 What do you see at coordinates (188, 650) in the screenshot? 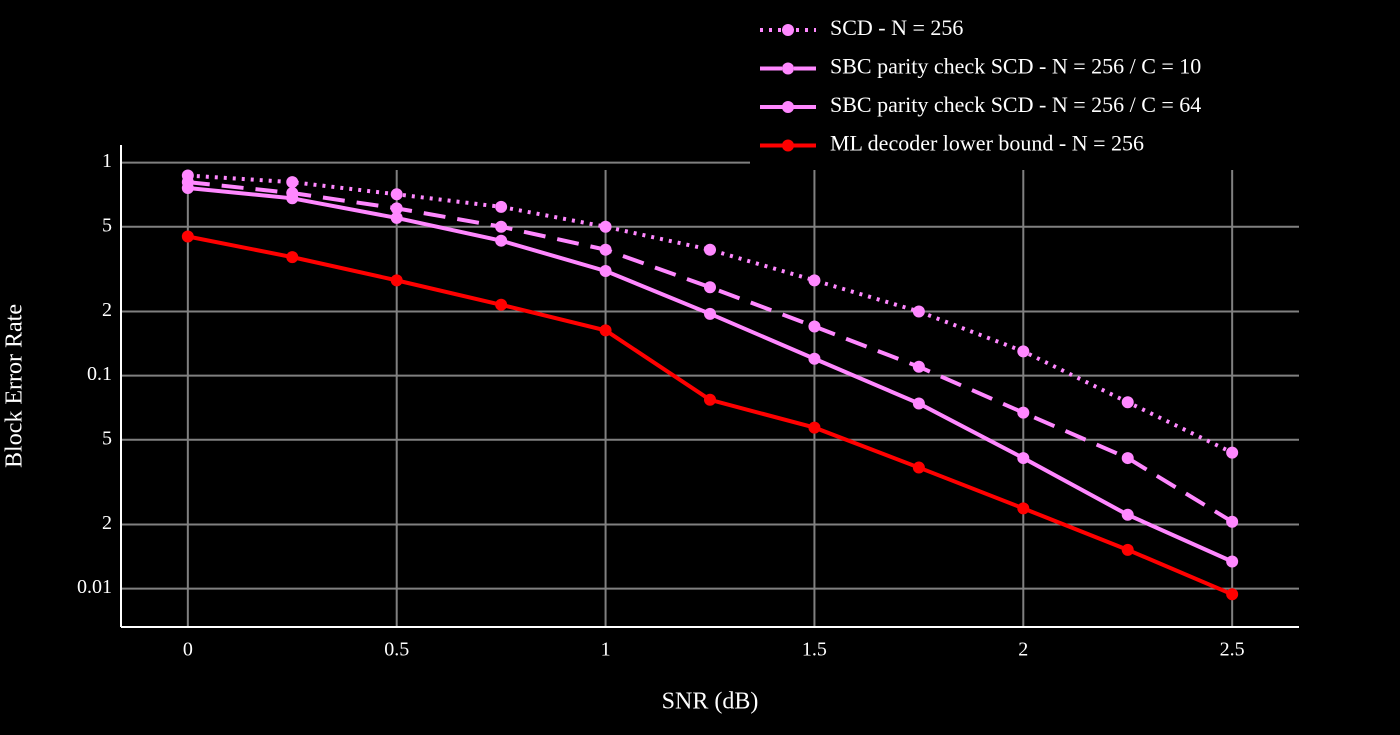
I see `x-tick-label: 0` at bounding box center [188, 650].